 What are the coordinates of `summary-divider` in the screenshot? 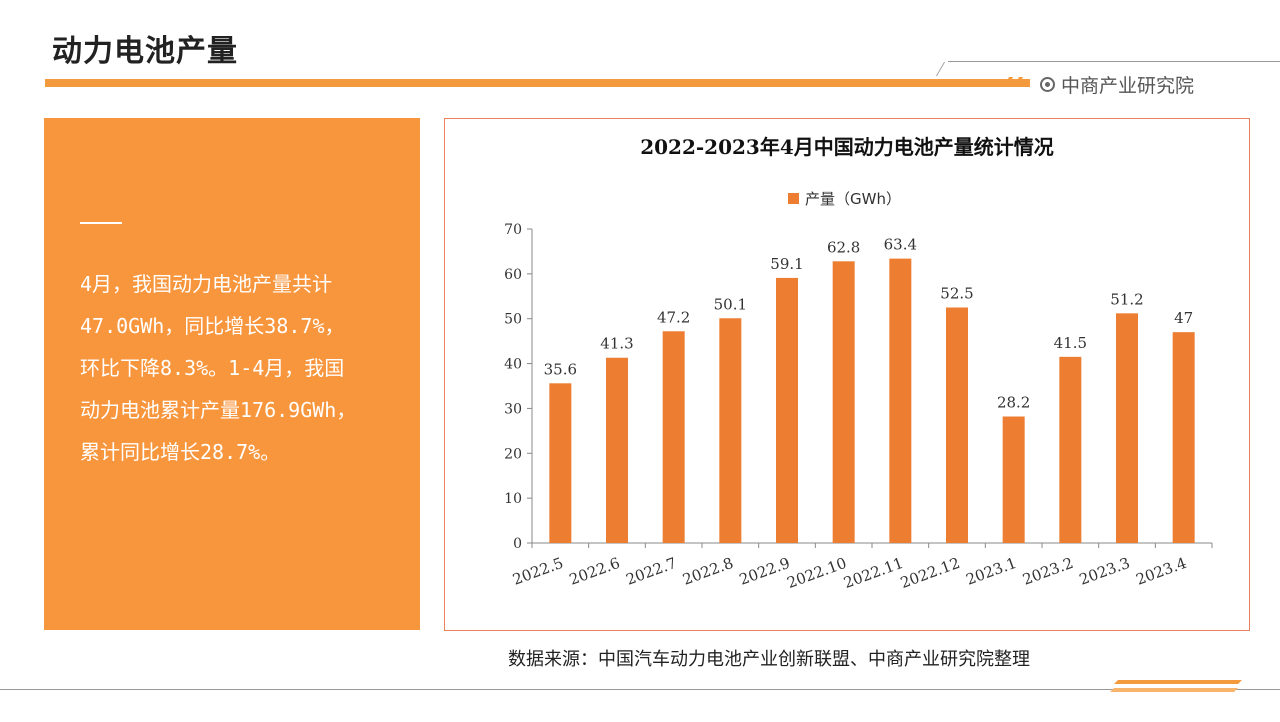 It's located at (101, 223).